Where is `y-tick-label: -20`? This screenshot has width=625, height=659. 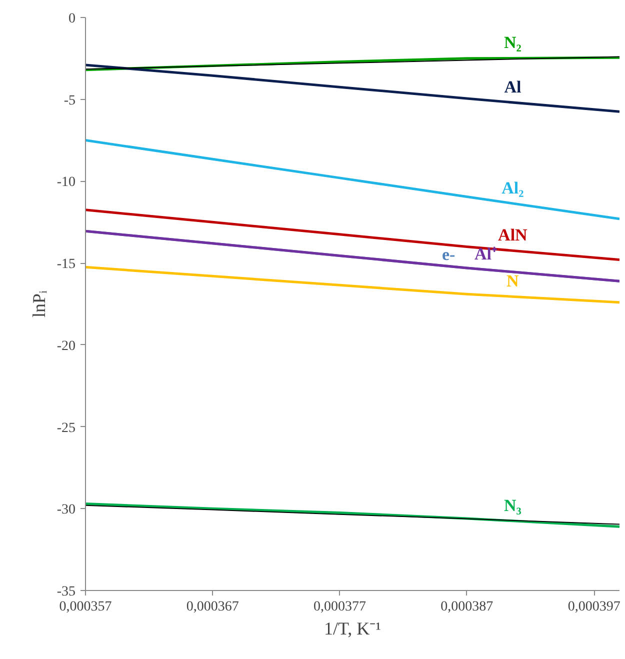 y-tick-label: -20 is located at coordinates (66, 346).